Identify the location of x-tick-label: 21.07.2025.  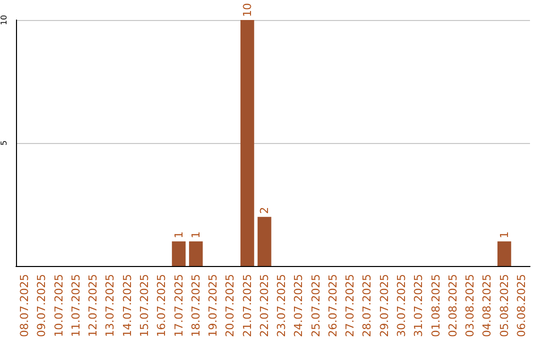
(247, 306).